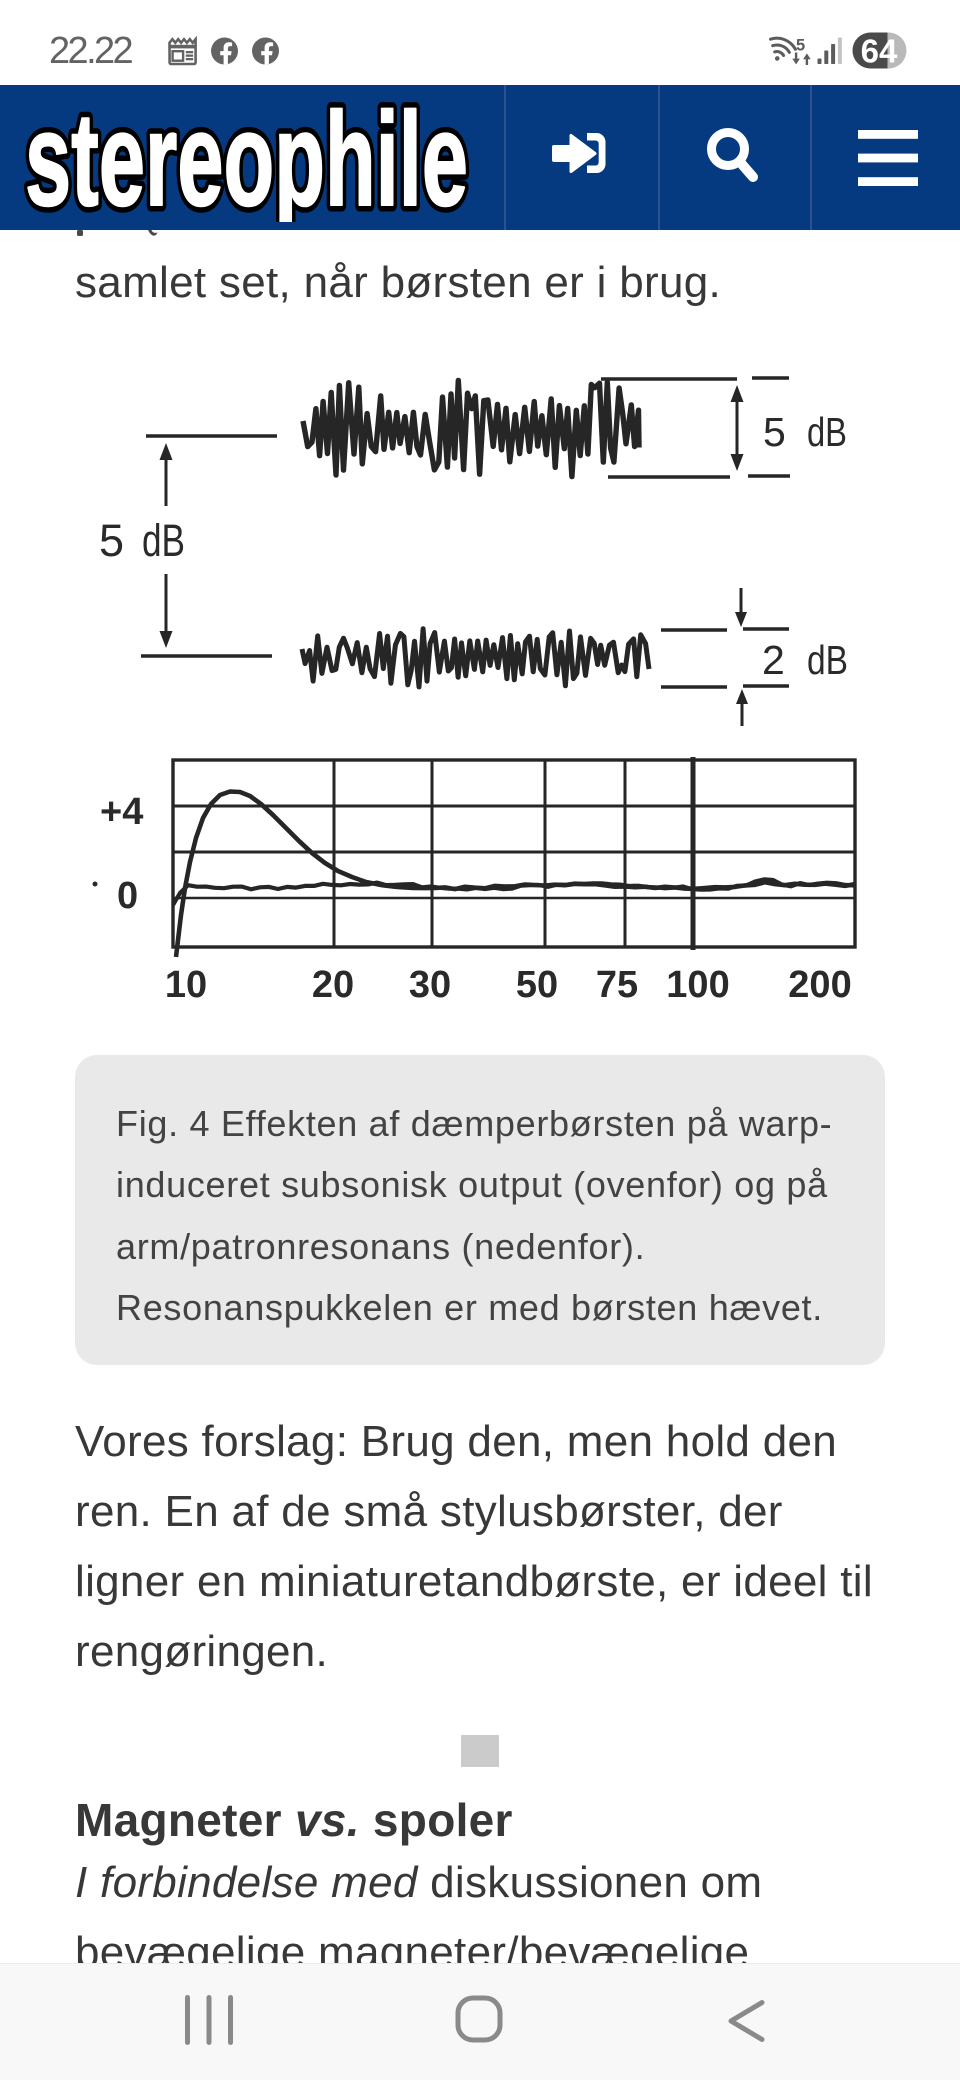 The height and width of the screenshot is (2080, 960). What do you see at coordinates (879, 51) in the screenshot?
I see `svg-text: 64` at bounding box center [879, 51].